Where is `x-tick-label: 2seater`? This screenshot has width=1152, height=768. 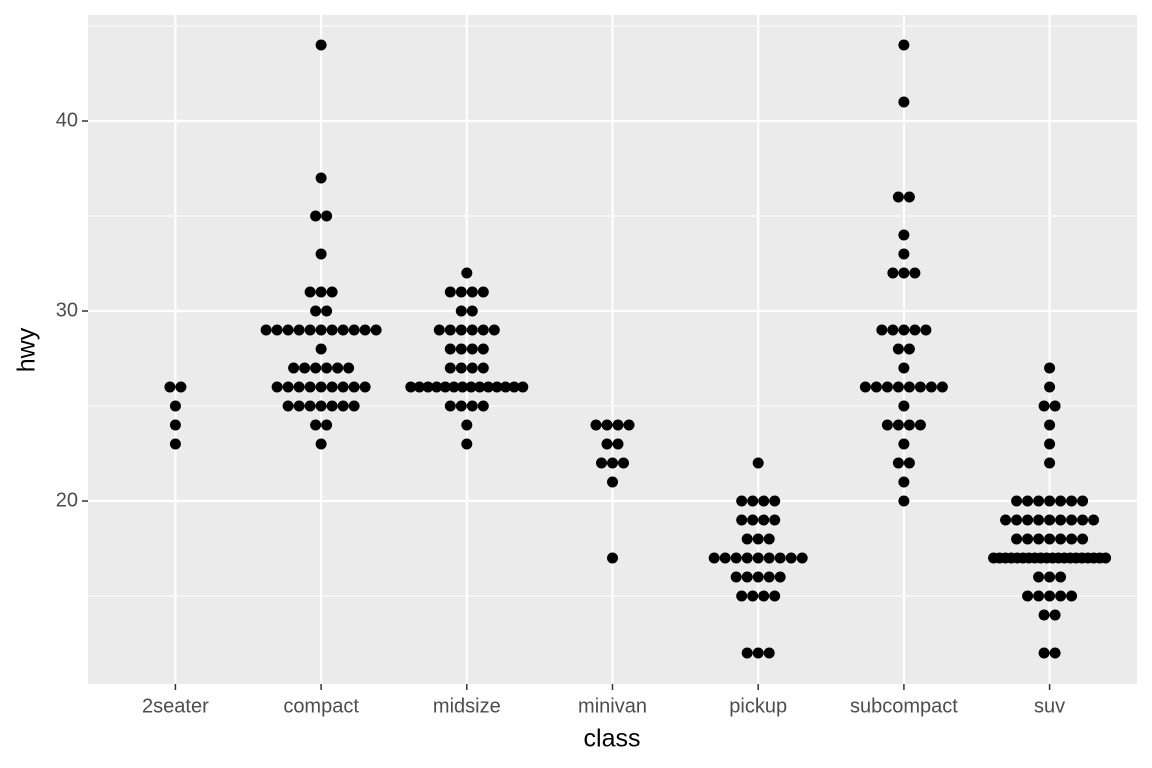
x-tick-label: 2seater is located at coordinates (175, 706).